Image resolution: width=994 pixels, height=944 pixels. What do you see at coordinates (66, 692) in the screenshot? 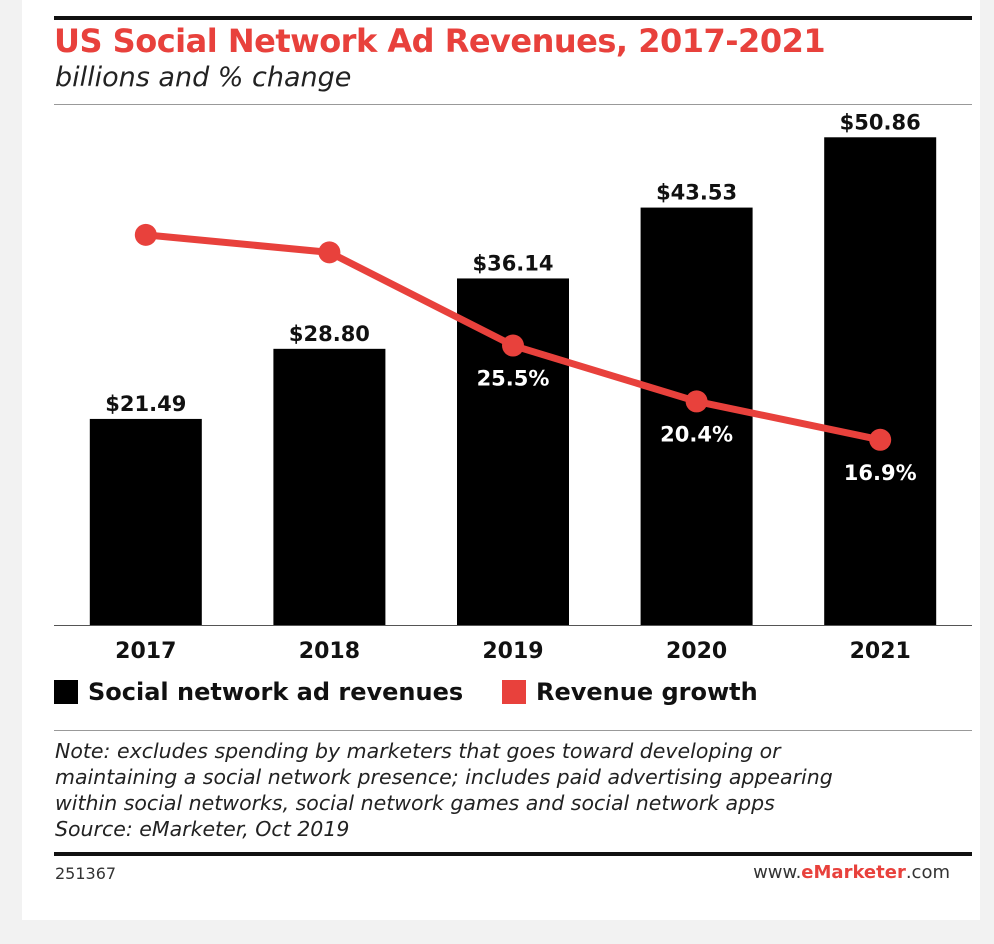
I see `legend-swatch-revenues` at bounding box center [66, 692].